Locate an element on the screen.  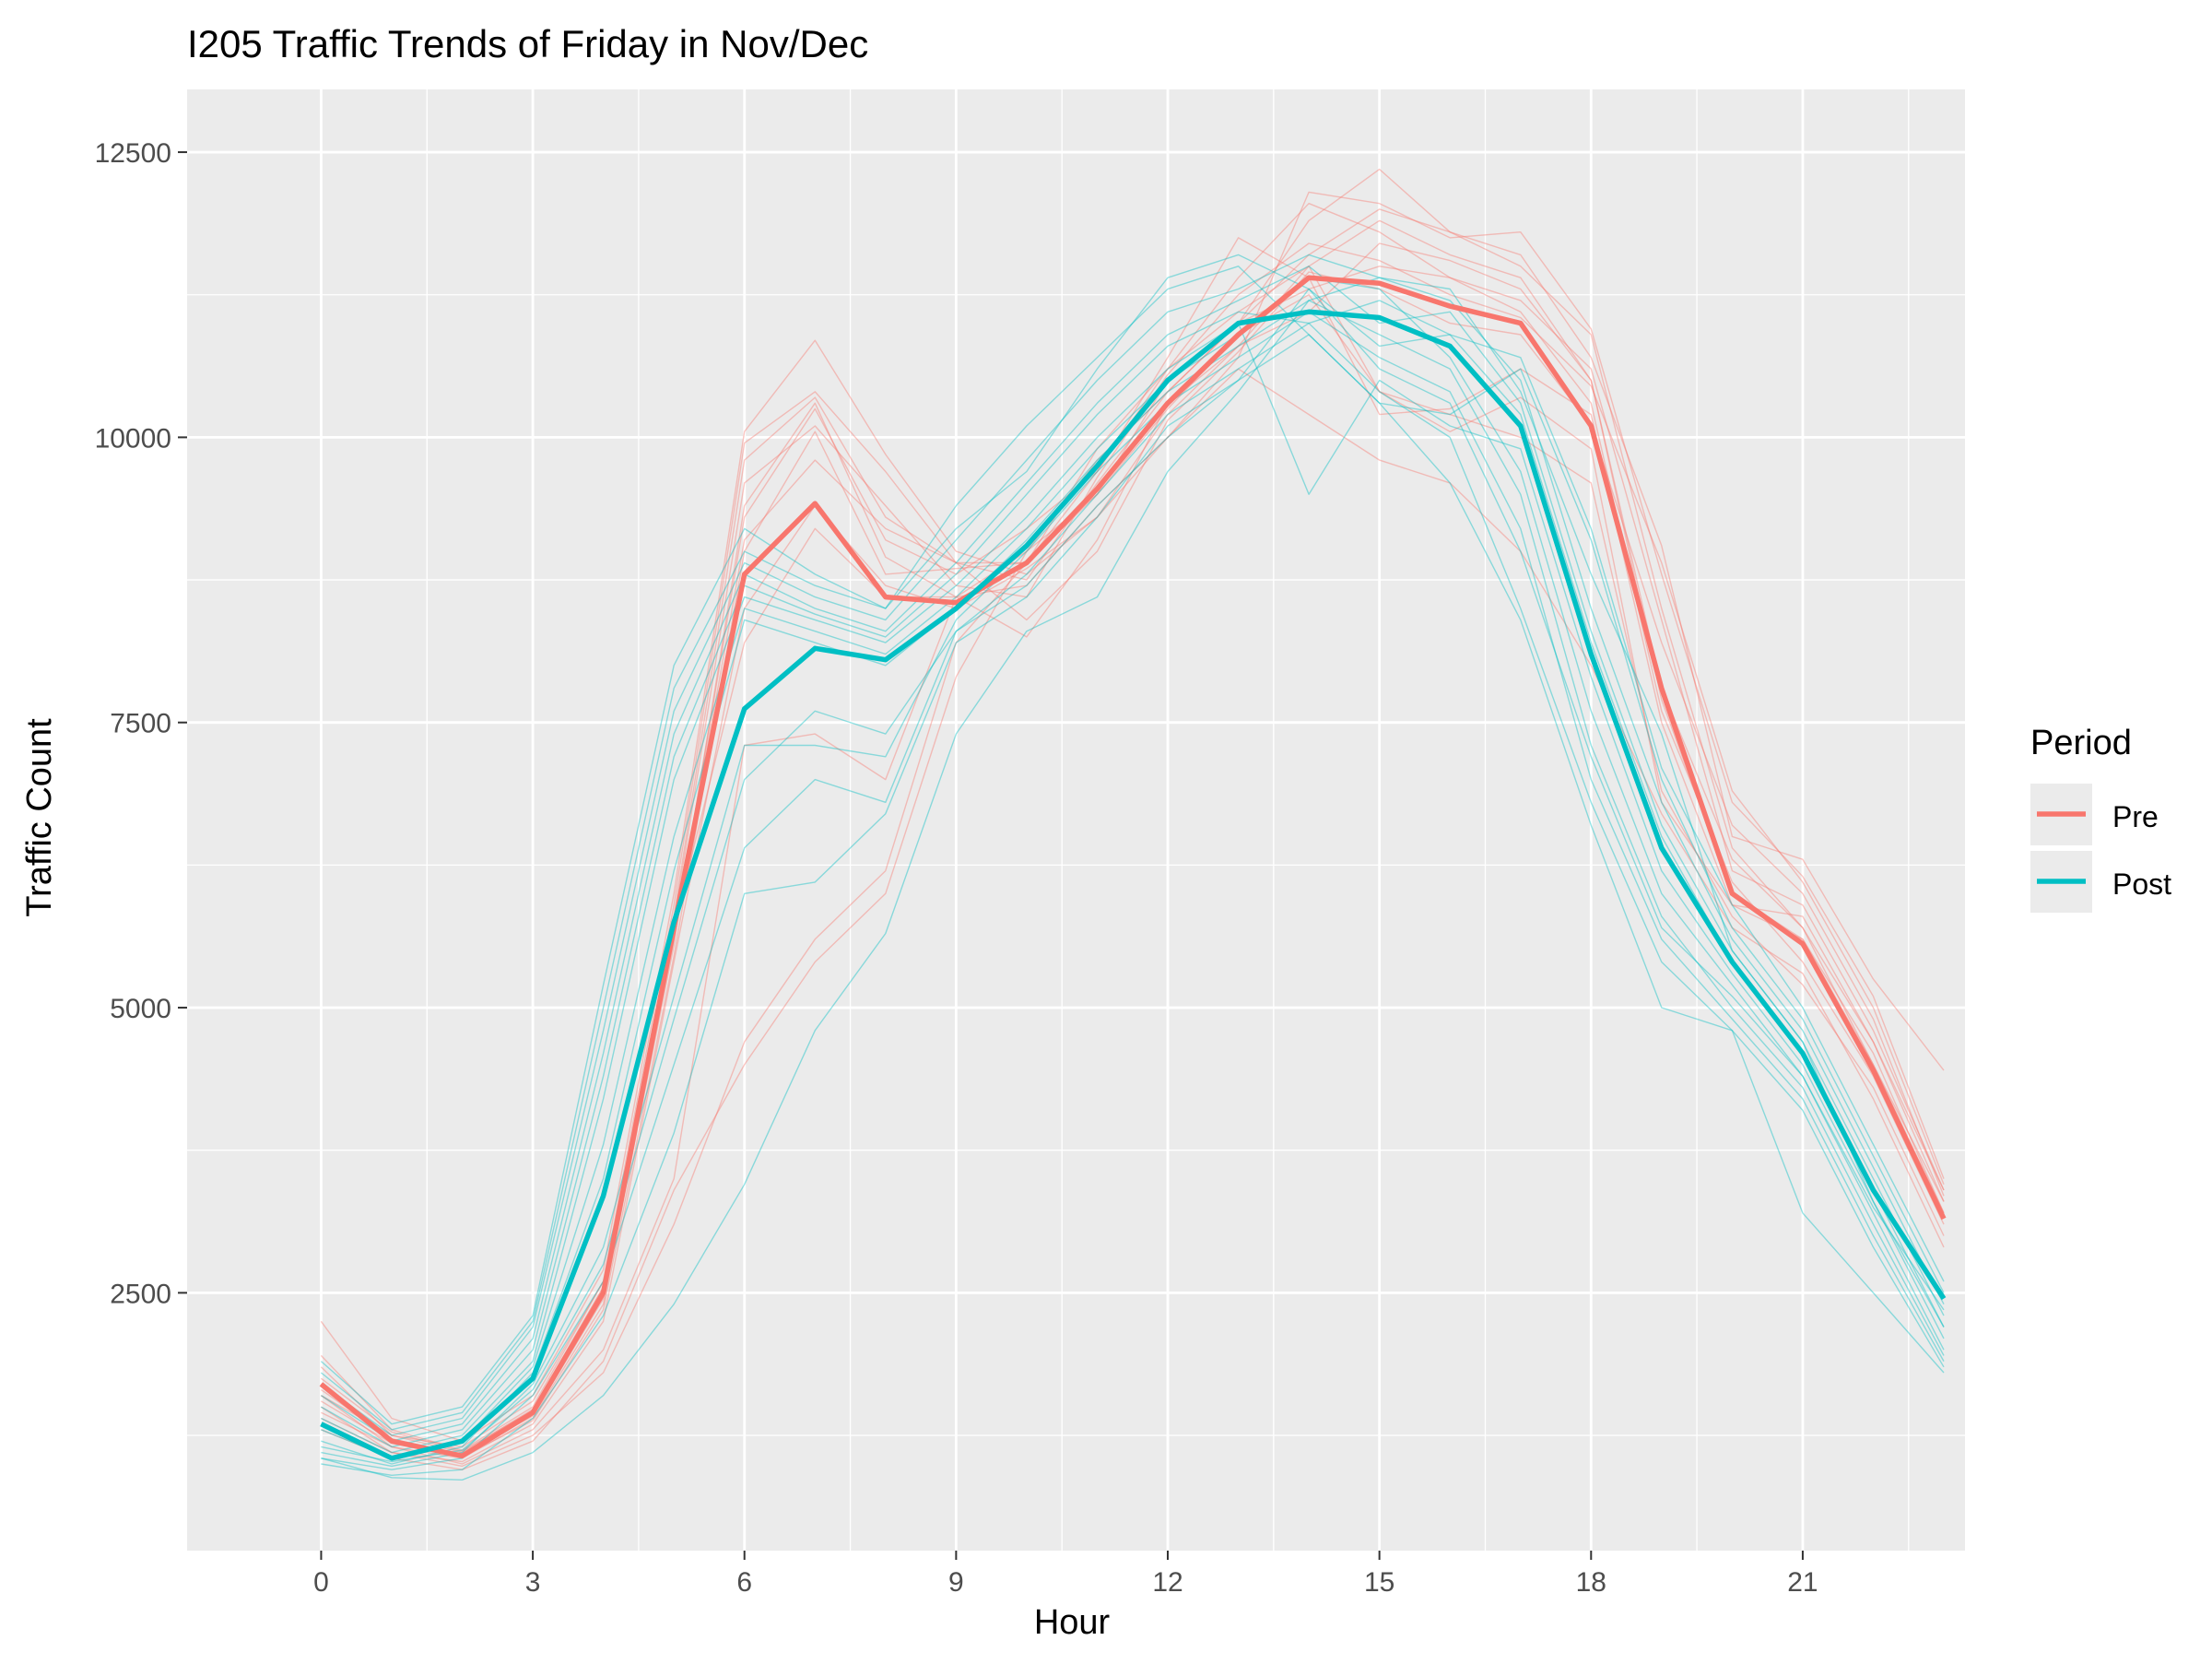
y-tick-label: 7500 is located at coordinates (140, 724).